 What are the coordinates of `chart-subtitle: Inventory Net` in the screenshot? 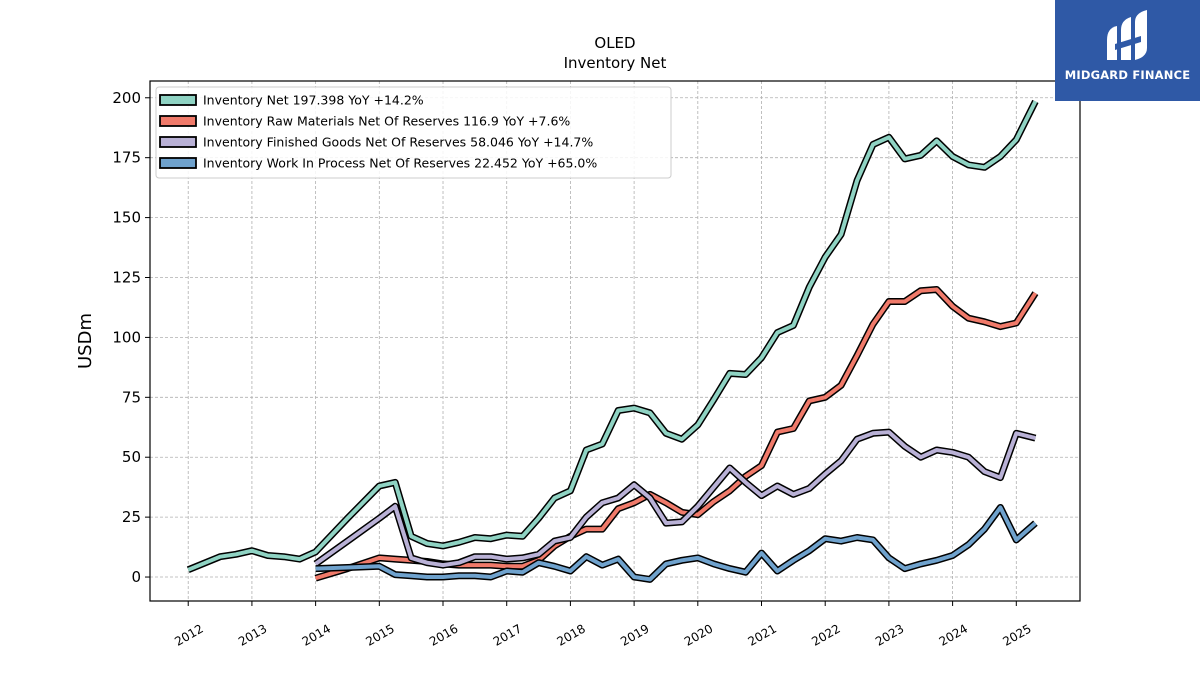 It's located at (615, 63).